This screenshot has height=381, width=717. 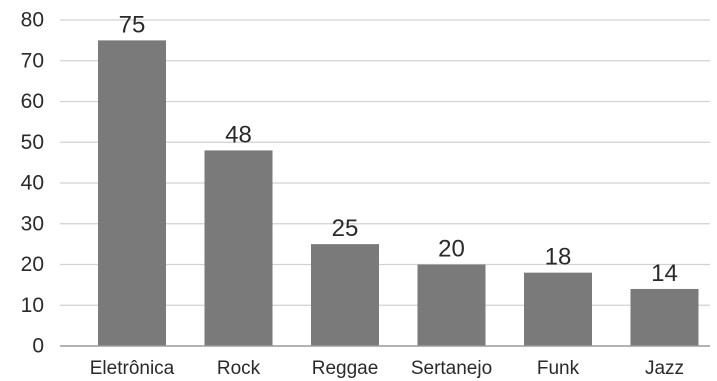 I want to click on data-label: 18, so click(x=558, y=257).